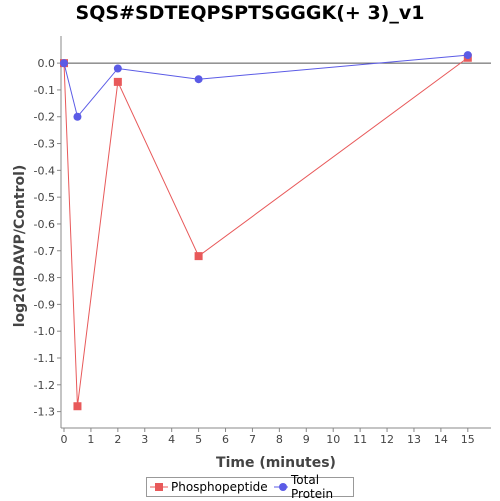 The image size is (500, 501). I want to click on x-tick-label: 8, so click(279, 439).